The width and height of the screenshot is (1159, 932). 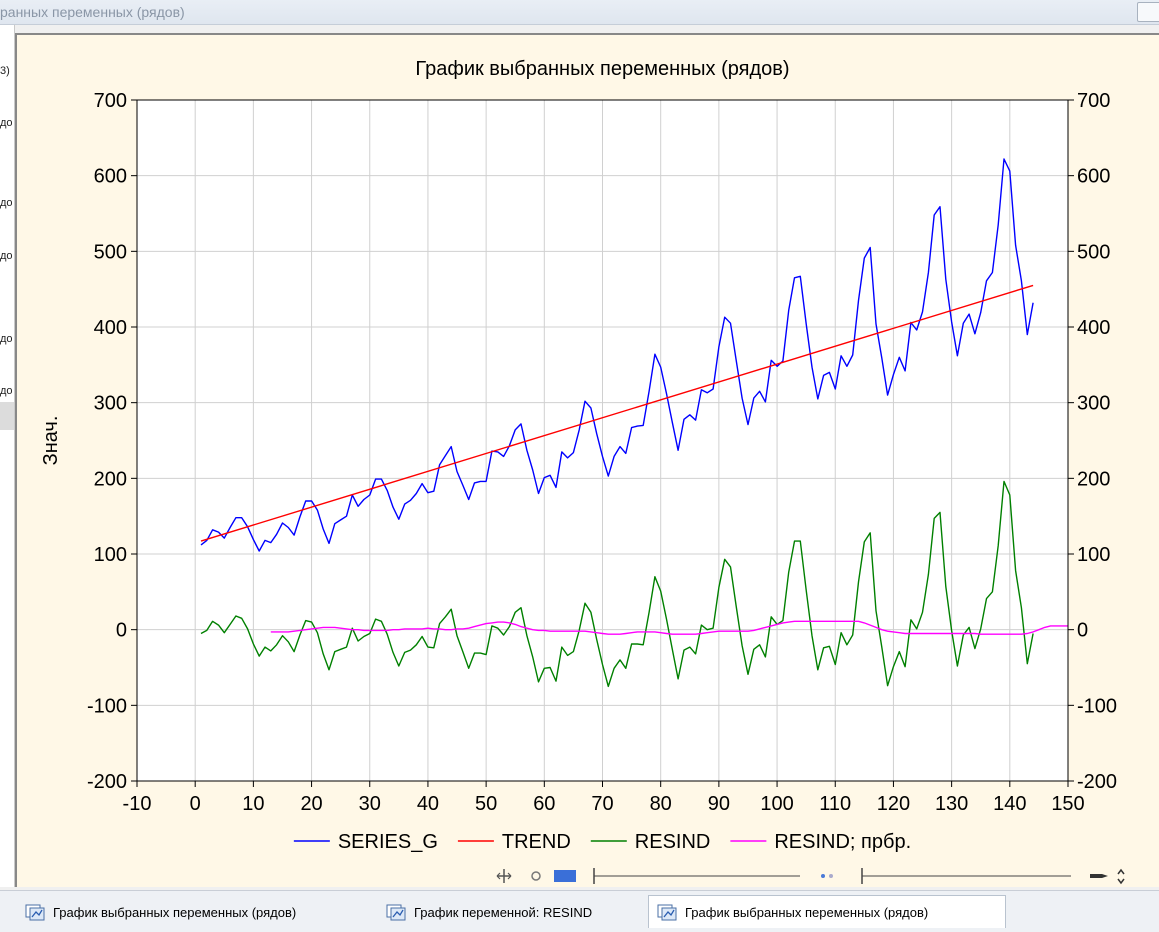 I want to click on x-tick-label: 90, so click(x=719, y=804).